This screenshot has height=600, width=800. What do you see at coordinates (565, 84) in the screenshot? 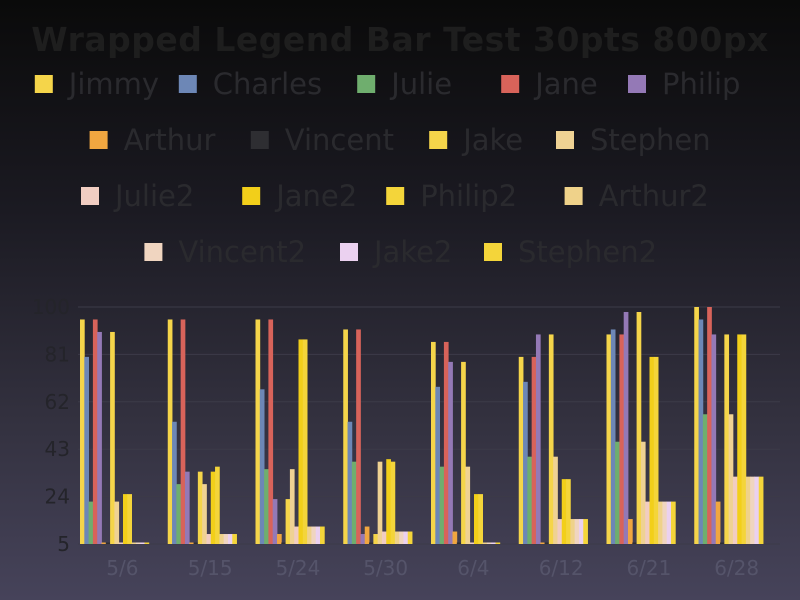
I see `legend-label: Jane` at bounding box center [565, 84].